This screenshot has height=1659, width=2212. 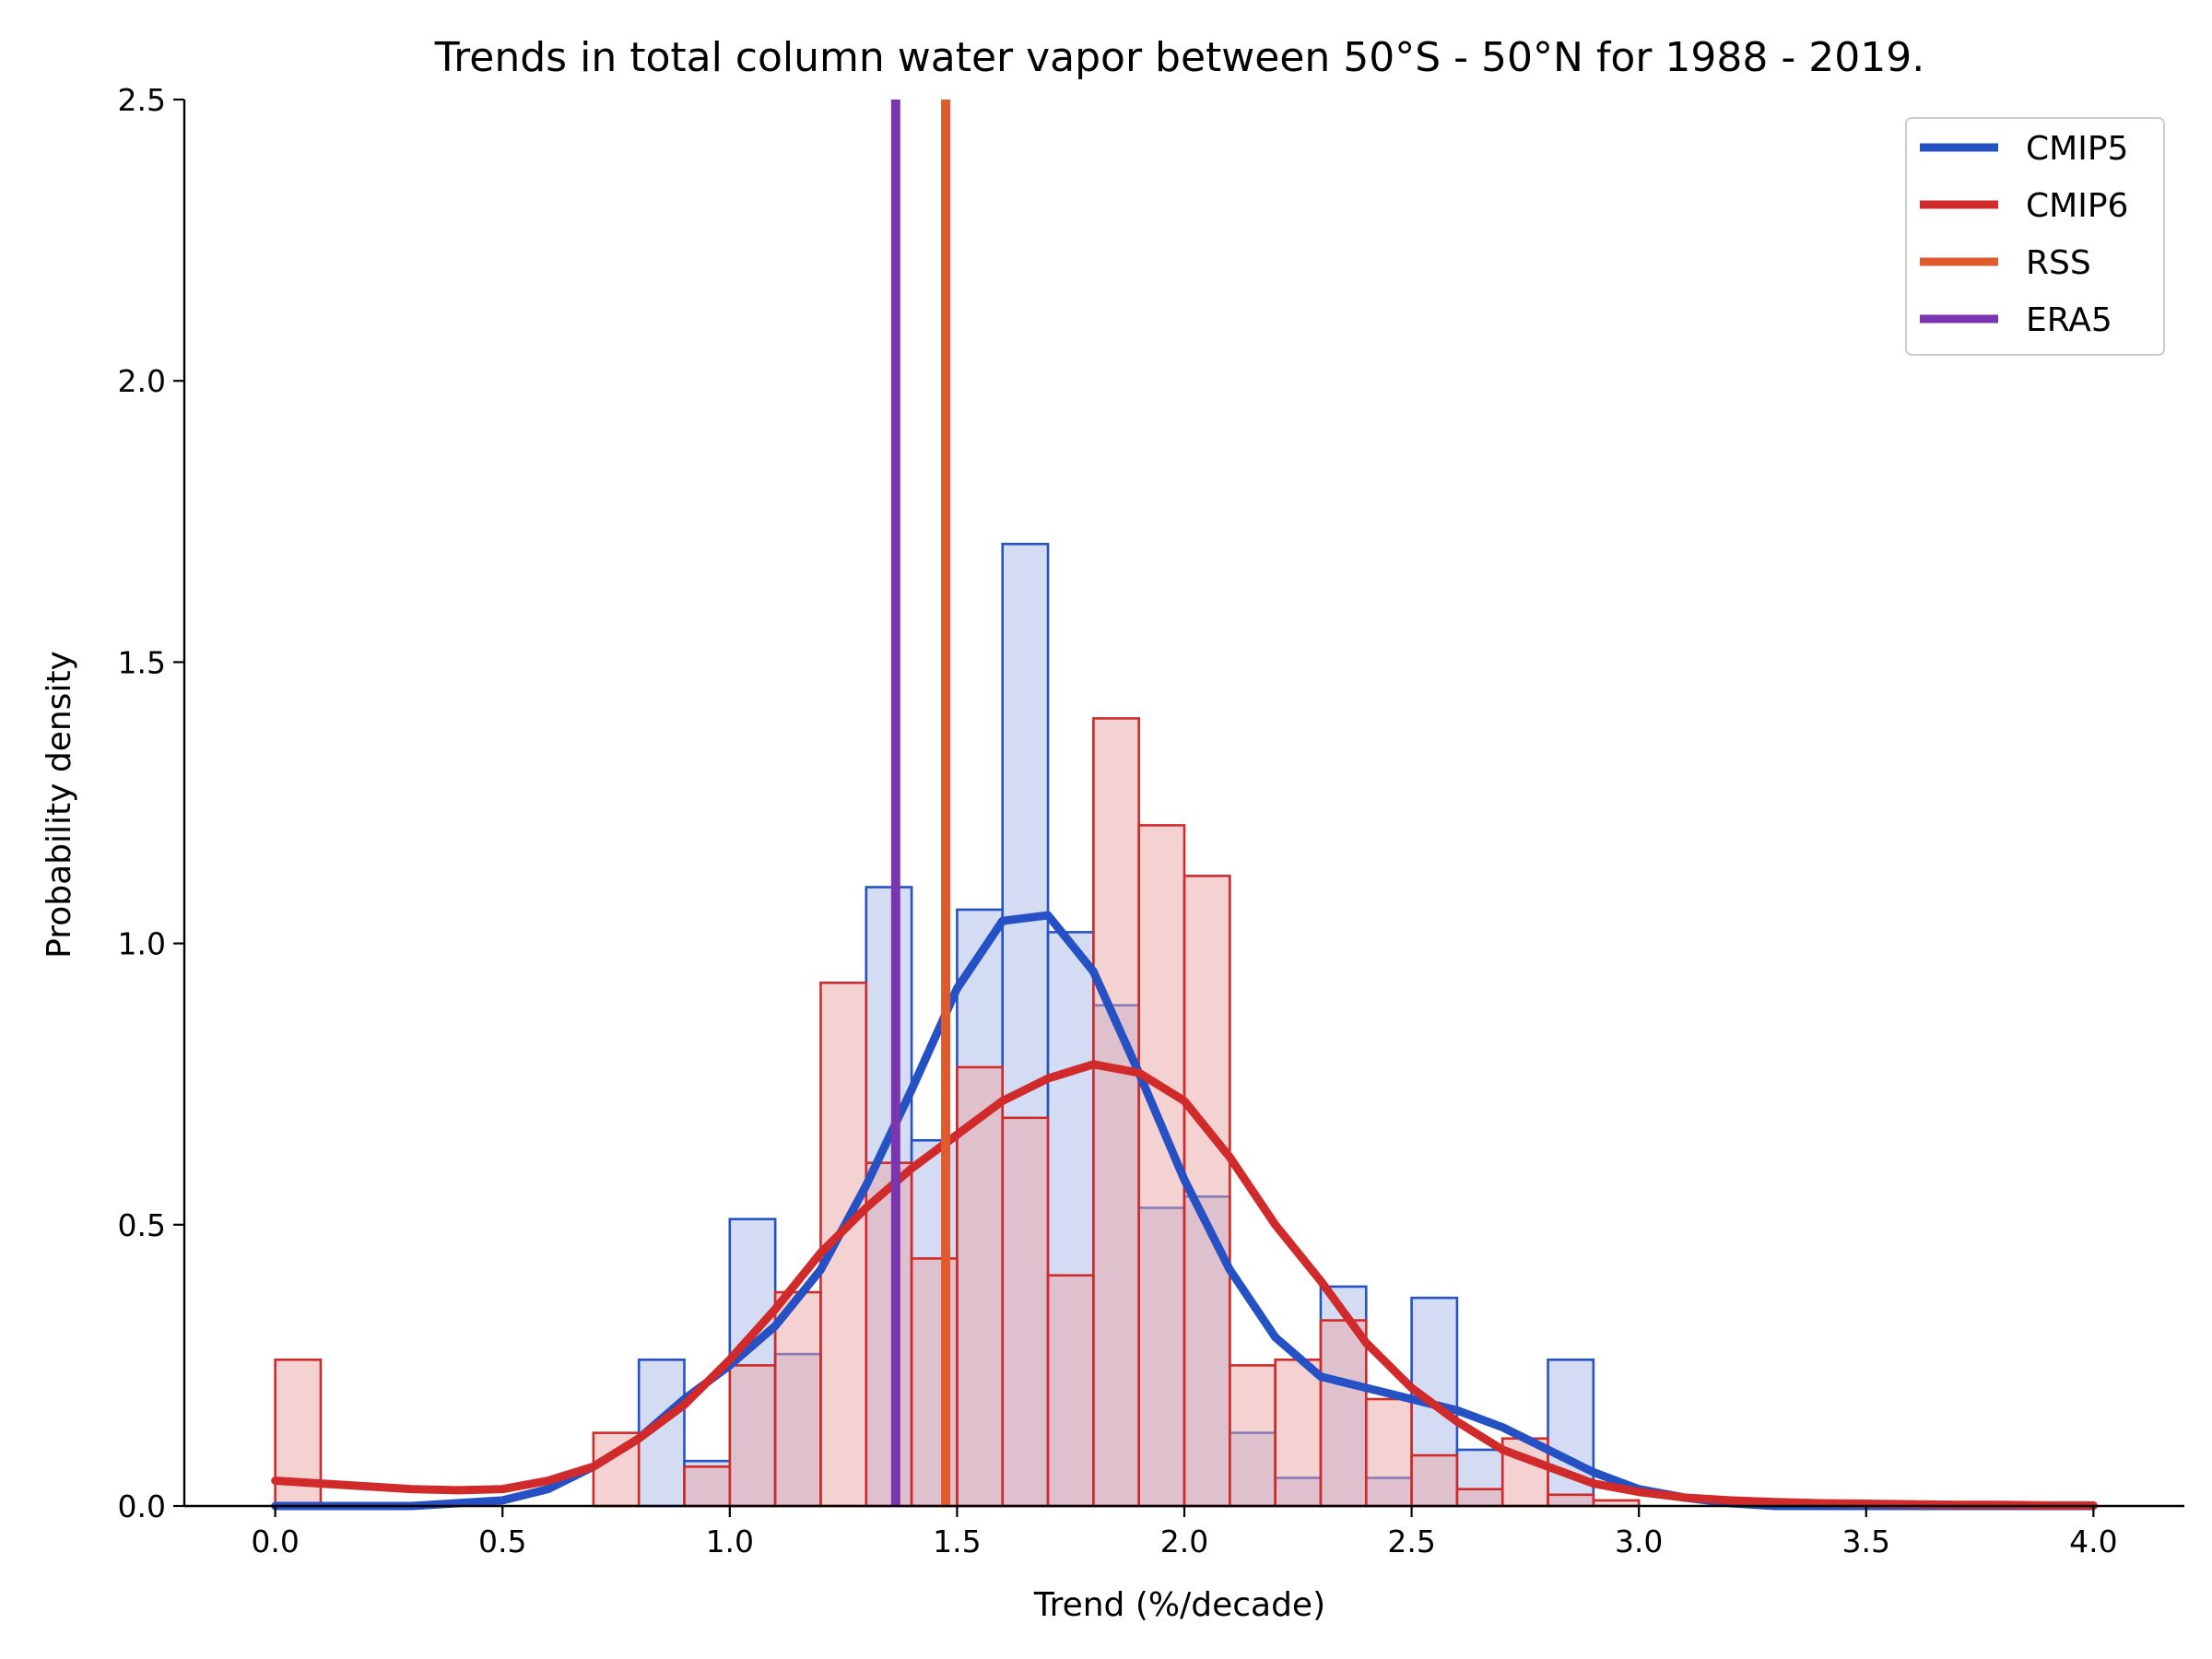 What do you see at coordinates (1179, 1605) in the screenshot?
I see `x-axis-label: Trend (%/decade)` at bounding box center [1179, 1605].